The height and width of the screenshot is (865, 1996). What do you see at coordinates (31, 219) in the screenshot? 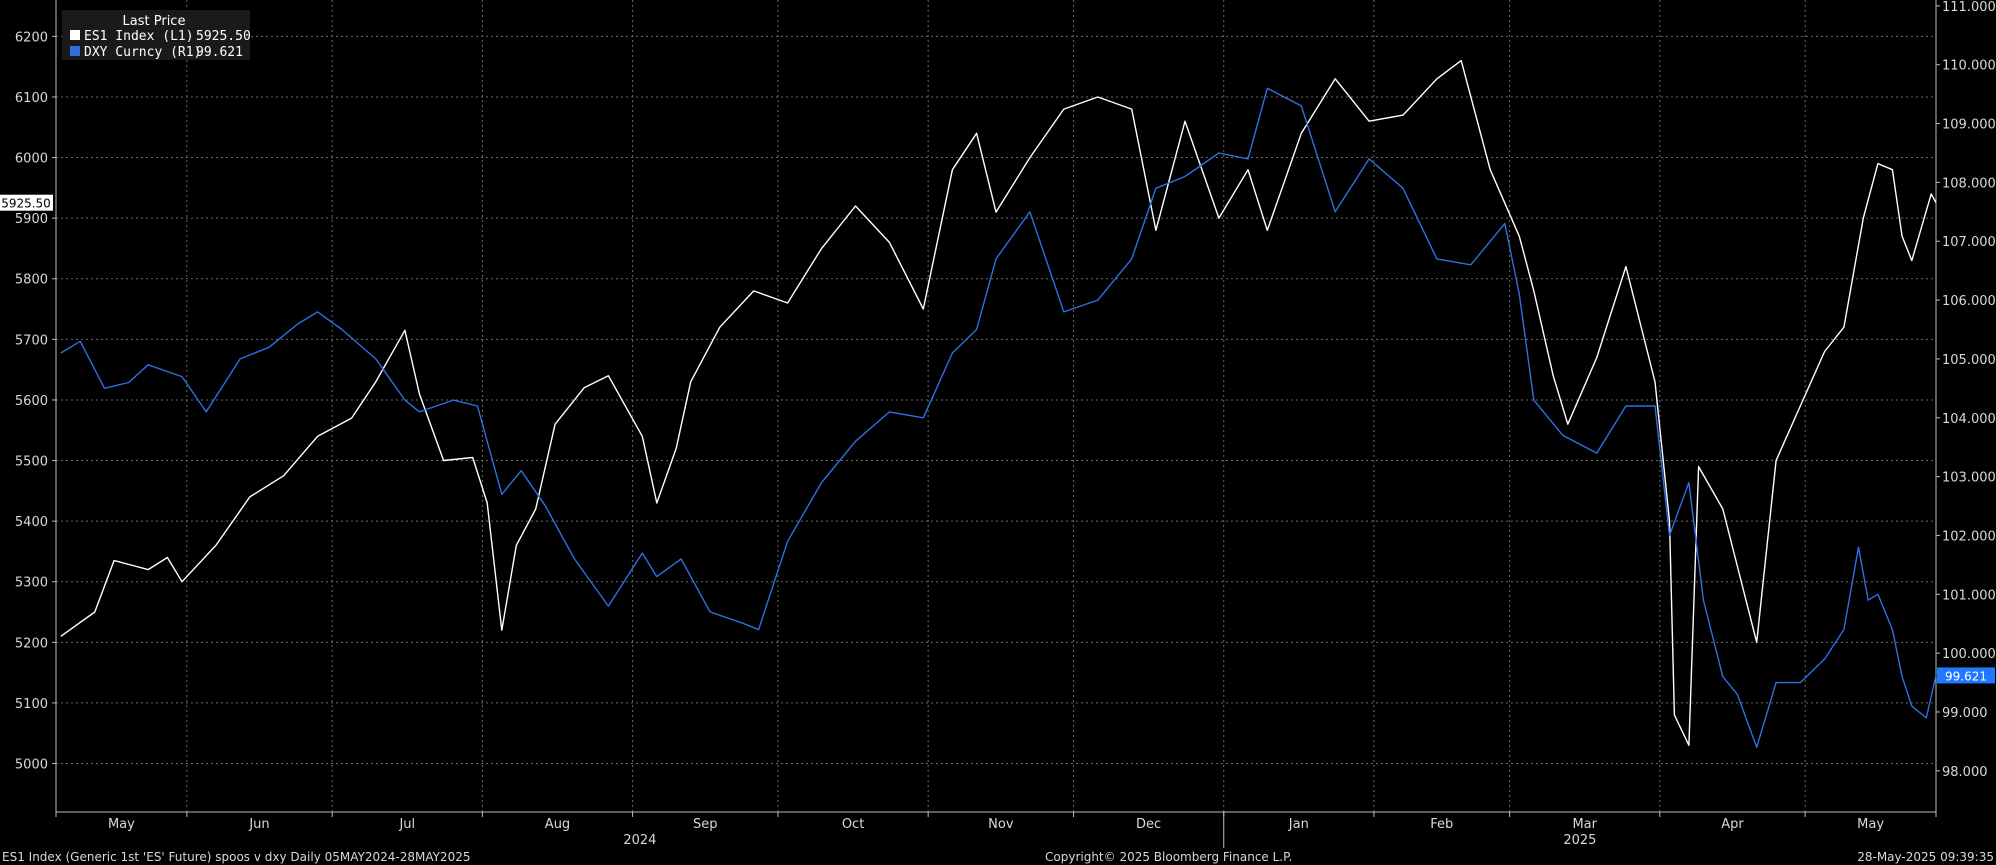
I see `left-tick-label: 5900` at bounding box center [31, 219].